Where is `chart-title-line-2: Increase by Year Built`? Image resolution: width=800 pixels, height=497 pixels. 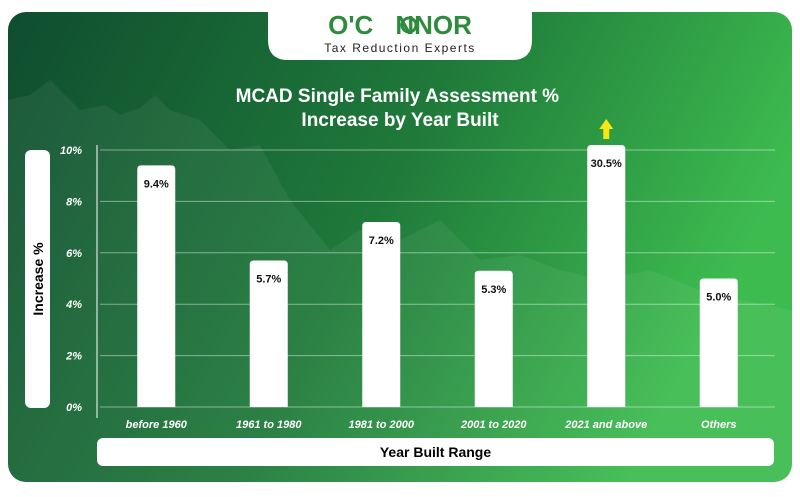
chart-title-line-2: Increase by Year Built is located at coordinates (400, 120).